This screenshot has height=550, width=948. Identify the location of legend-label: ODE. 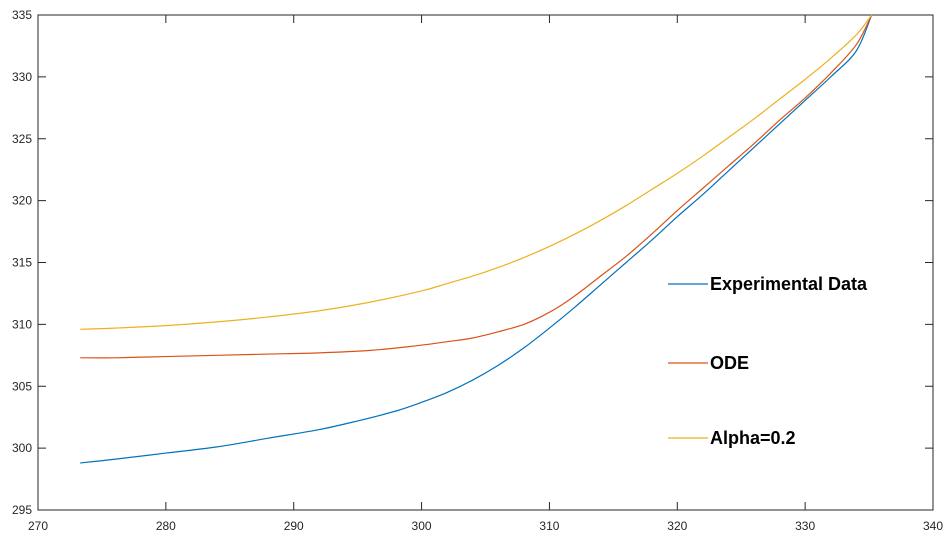
(729, 363).